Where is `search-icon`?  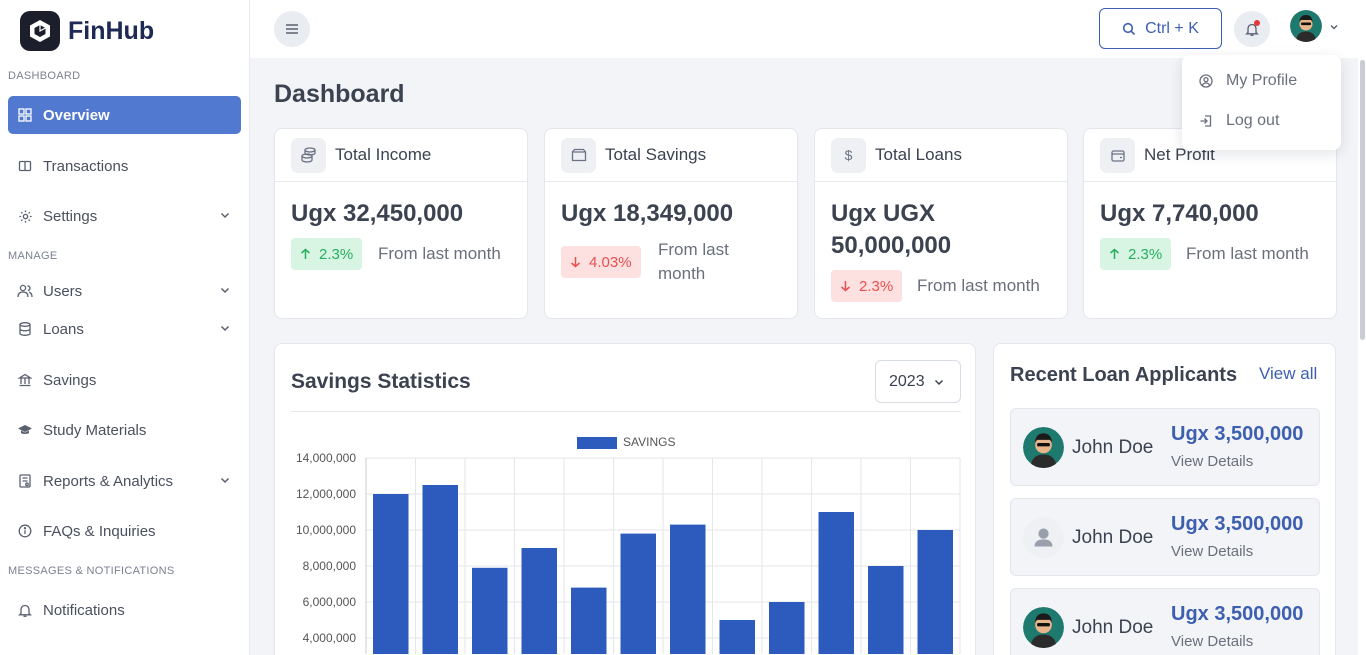 search-icon is located at coordinates (1129, 28).